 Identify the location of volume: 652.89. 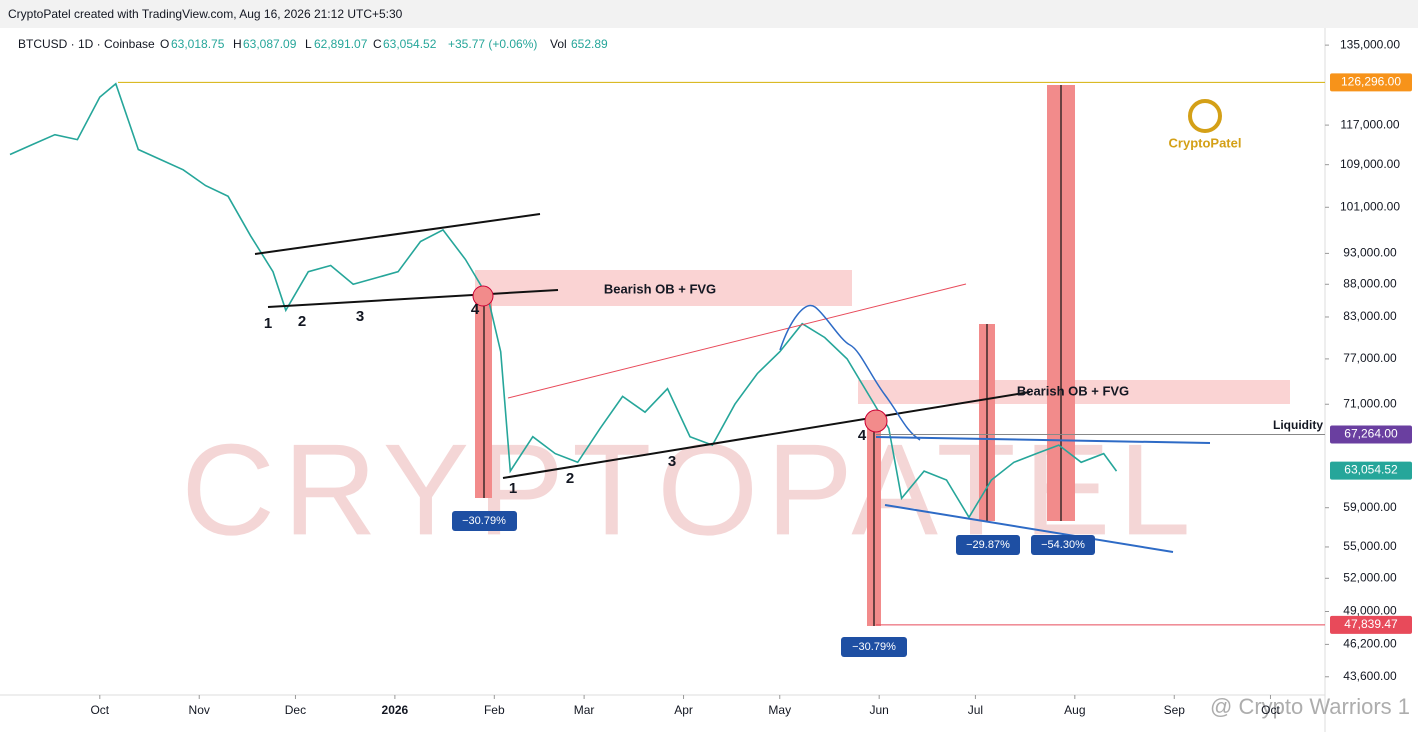
(589, 44).